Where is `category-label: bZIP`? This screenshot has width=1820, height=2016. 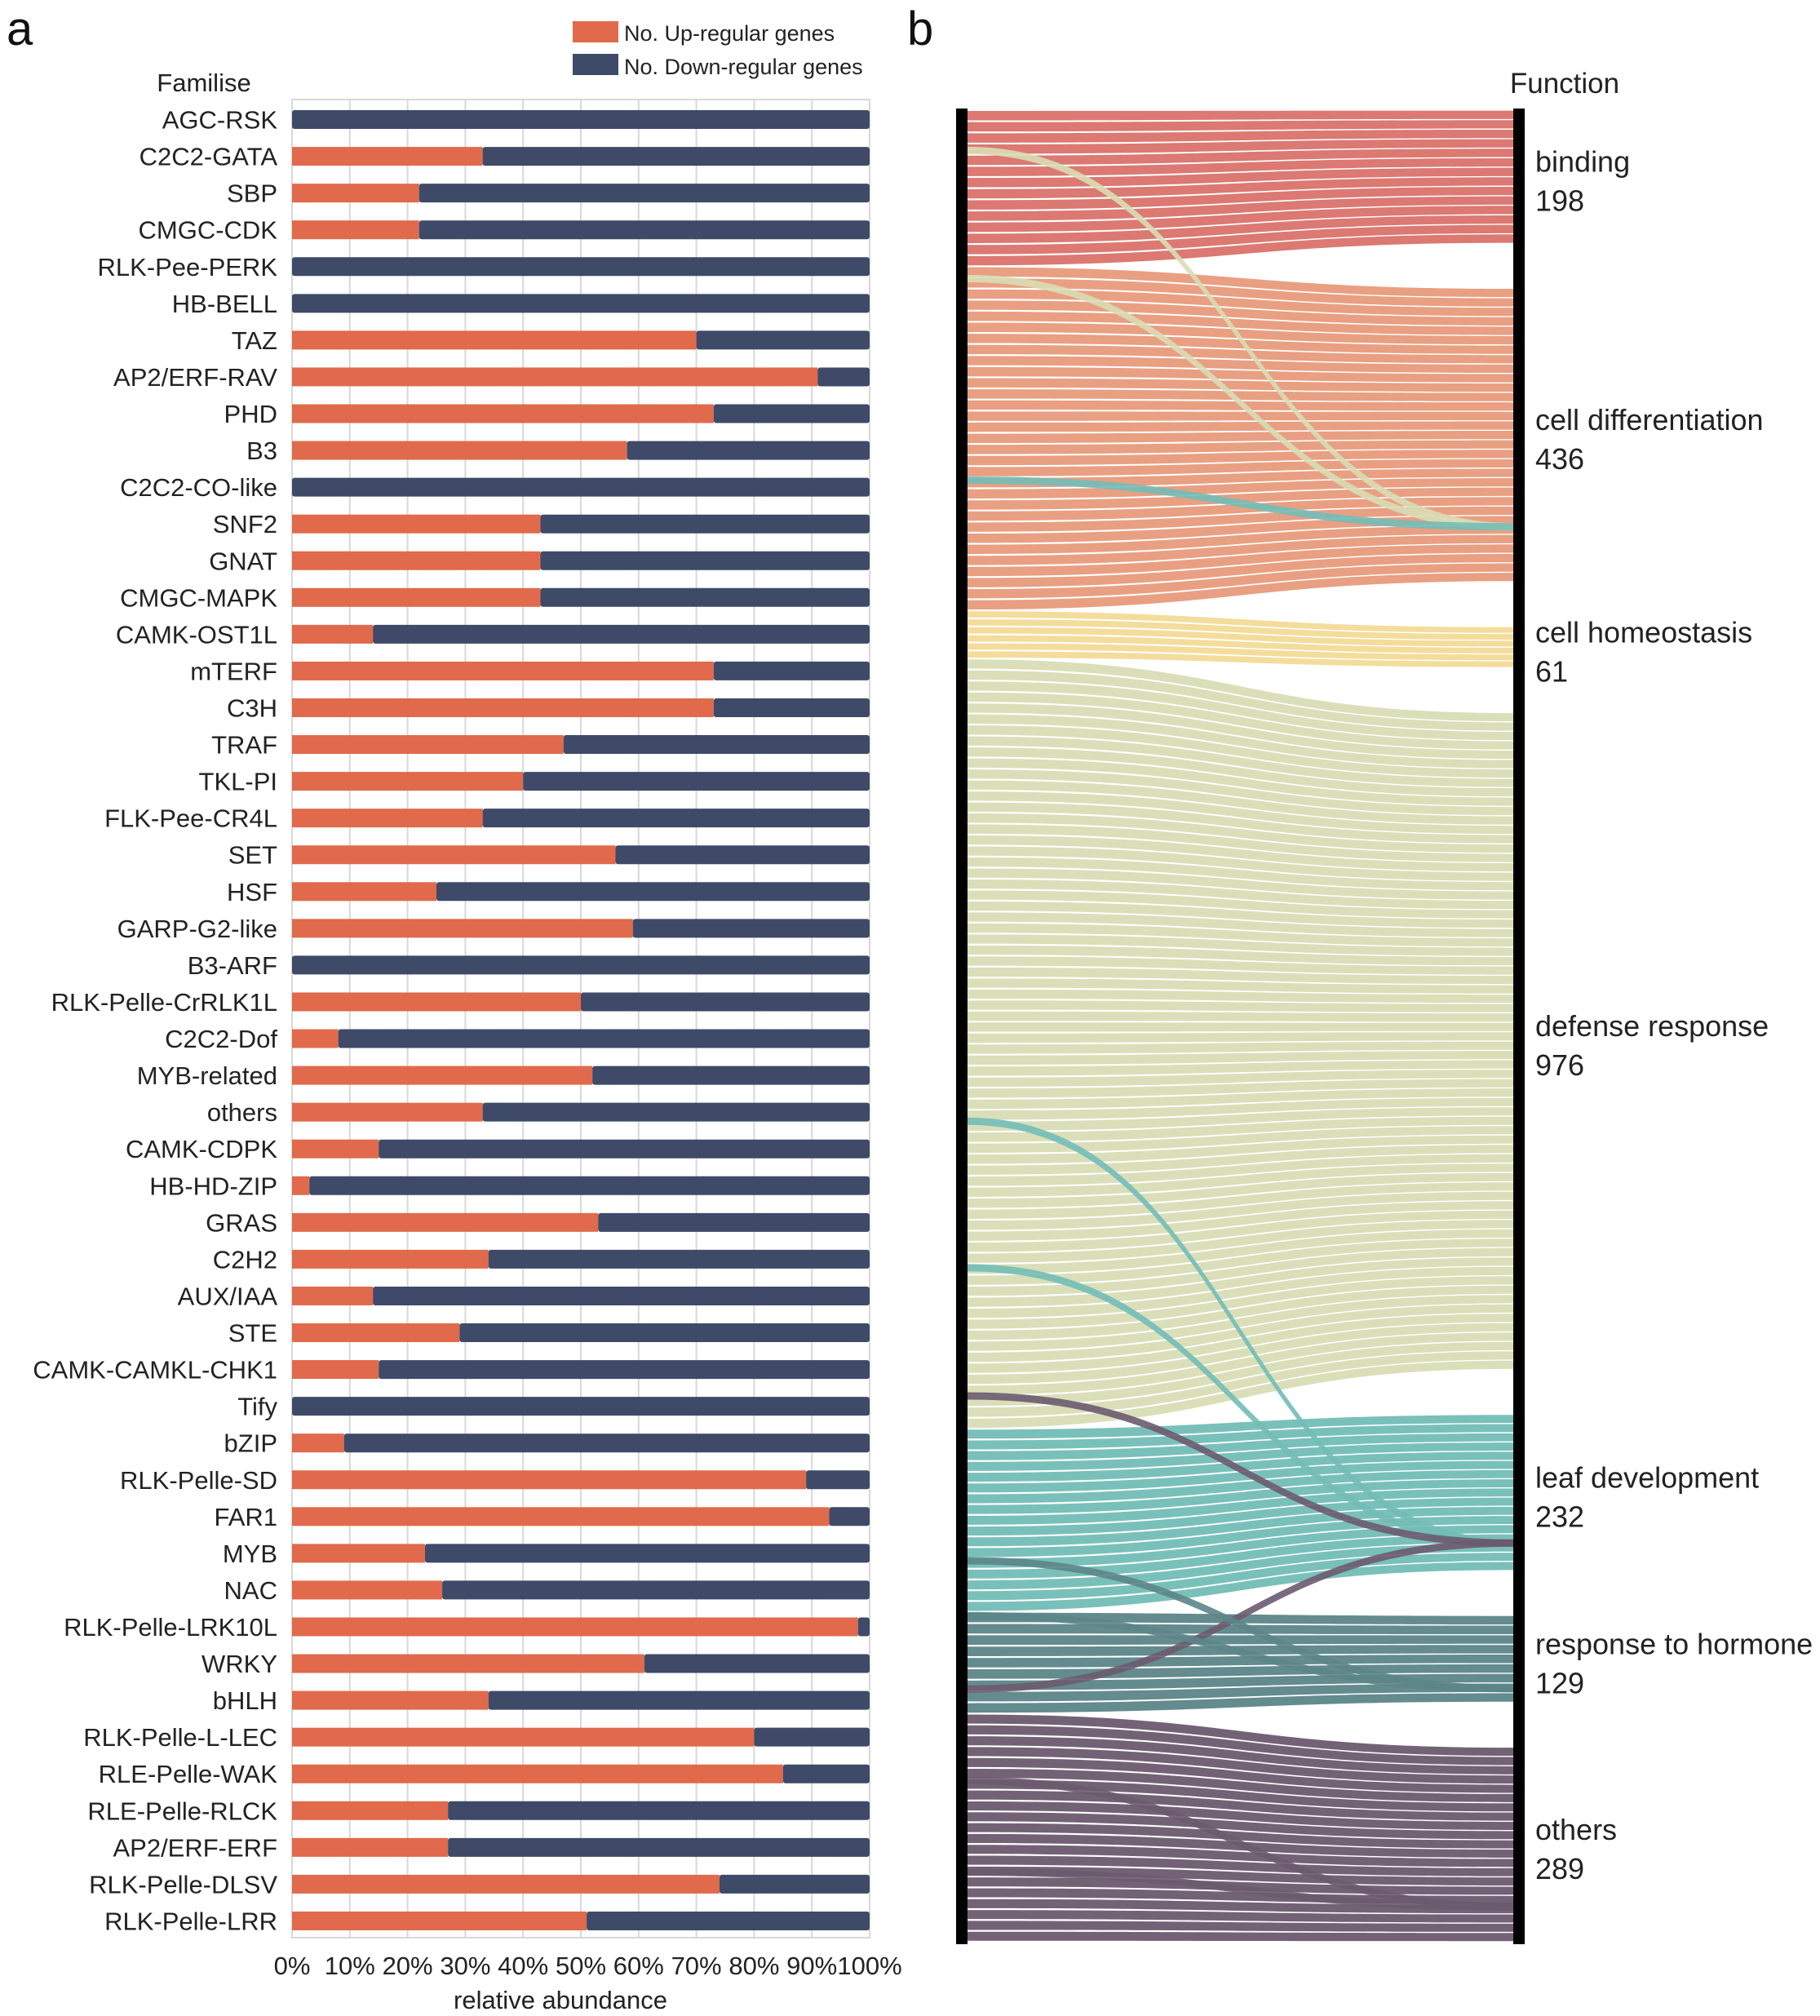
category-label: bZIP is located at coordinates (251, 1443).